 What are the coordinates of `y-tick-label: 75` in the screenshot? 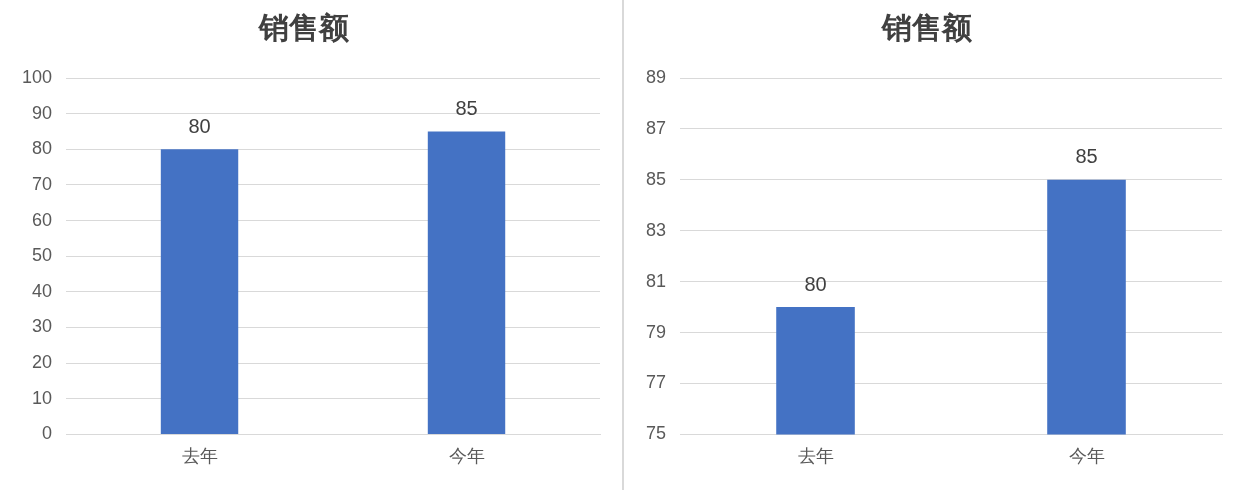 It's located at (656, 433).